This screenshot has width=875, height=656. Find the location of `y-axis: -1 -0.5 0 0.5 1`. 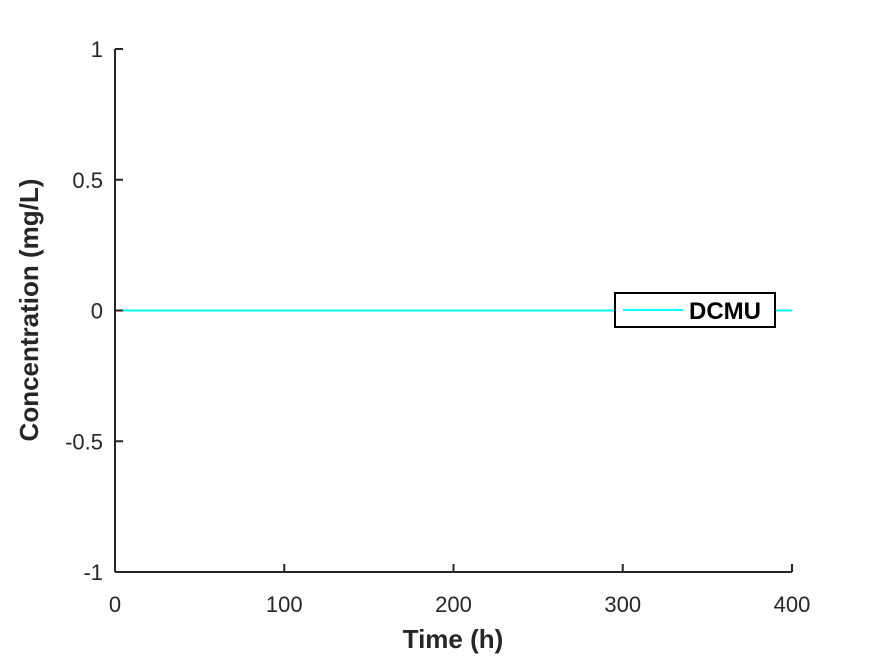

y-axis: -1 -0.5 0 0.5 1 is located at coordinates (94, 311).